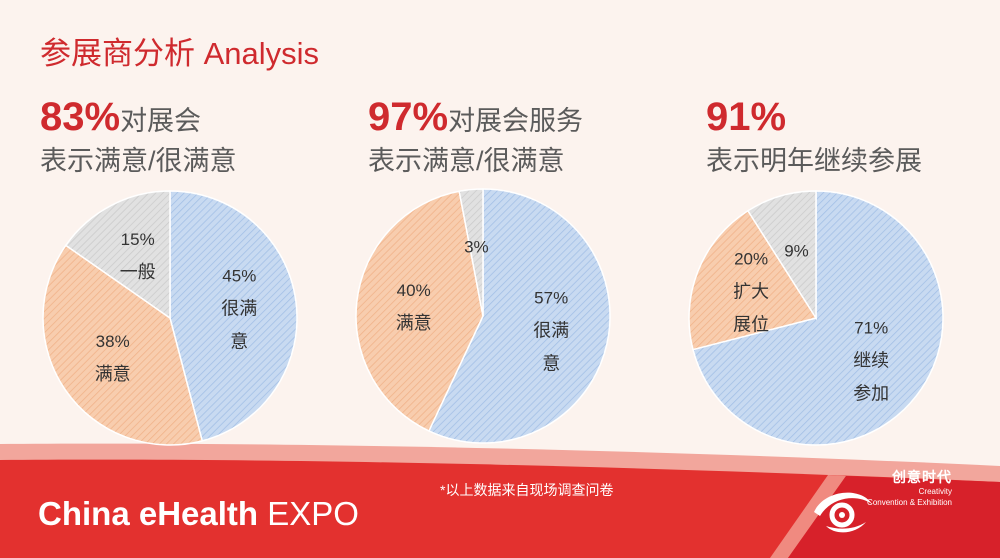 Image resolution: width=1000 pixels, height=558 pixels. Describe the element at coordinates (148, 513) in the screenshot. I see `brand-name-main: China eHealth` at that location.